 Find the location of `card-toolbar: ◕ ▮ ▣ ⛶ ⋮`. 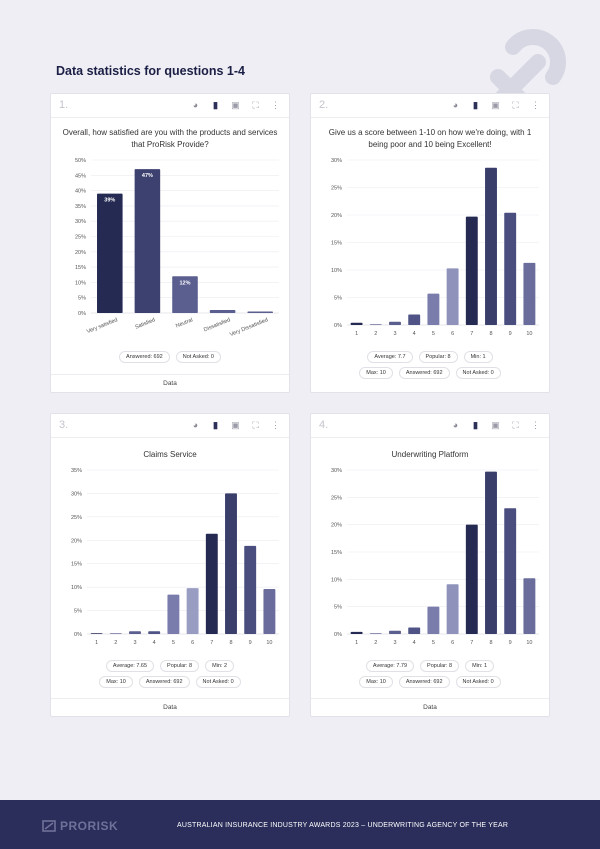

card-toolbar: ◕ ▮ ▣ ⛶ ⋮ is located at coordinates (235, 105).